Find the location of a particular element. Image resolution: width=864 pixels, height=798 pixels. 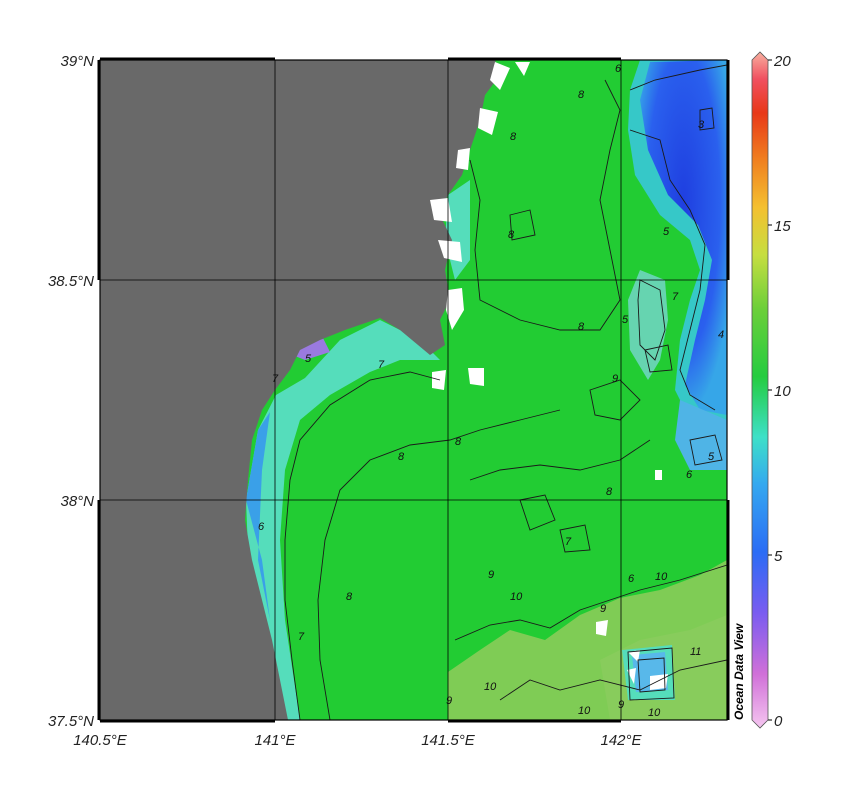

colorbar-tick-label: 15 is located at coordinates (782, 226).